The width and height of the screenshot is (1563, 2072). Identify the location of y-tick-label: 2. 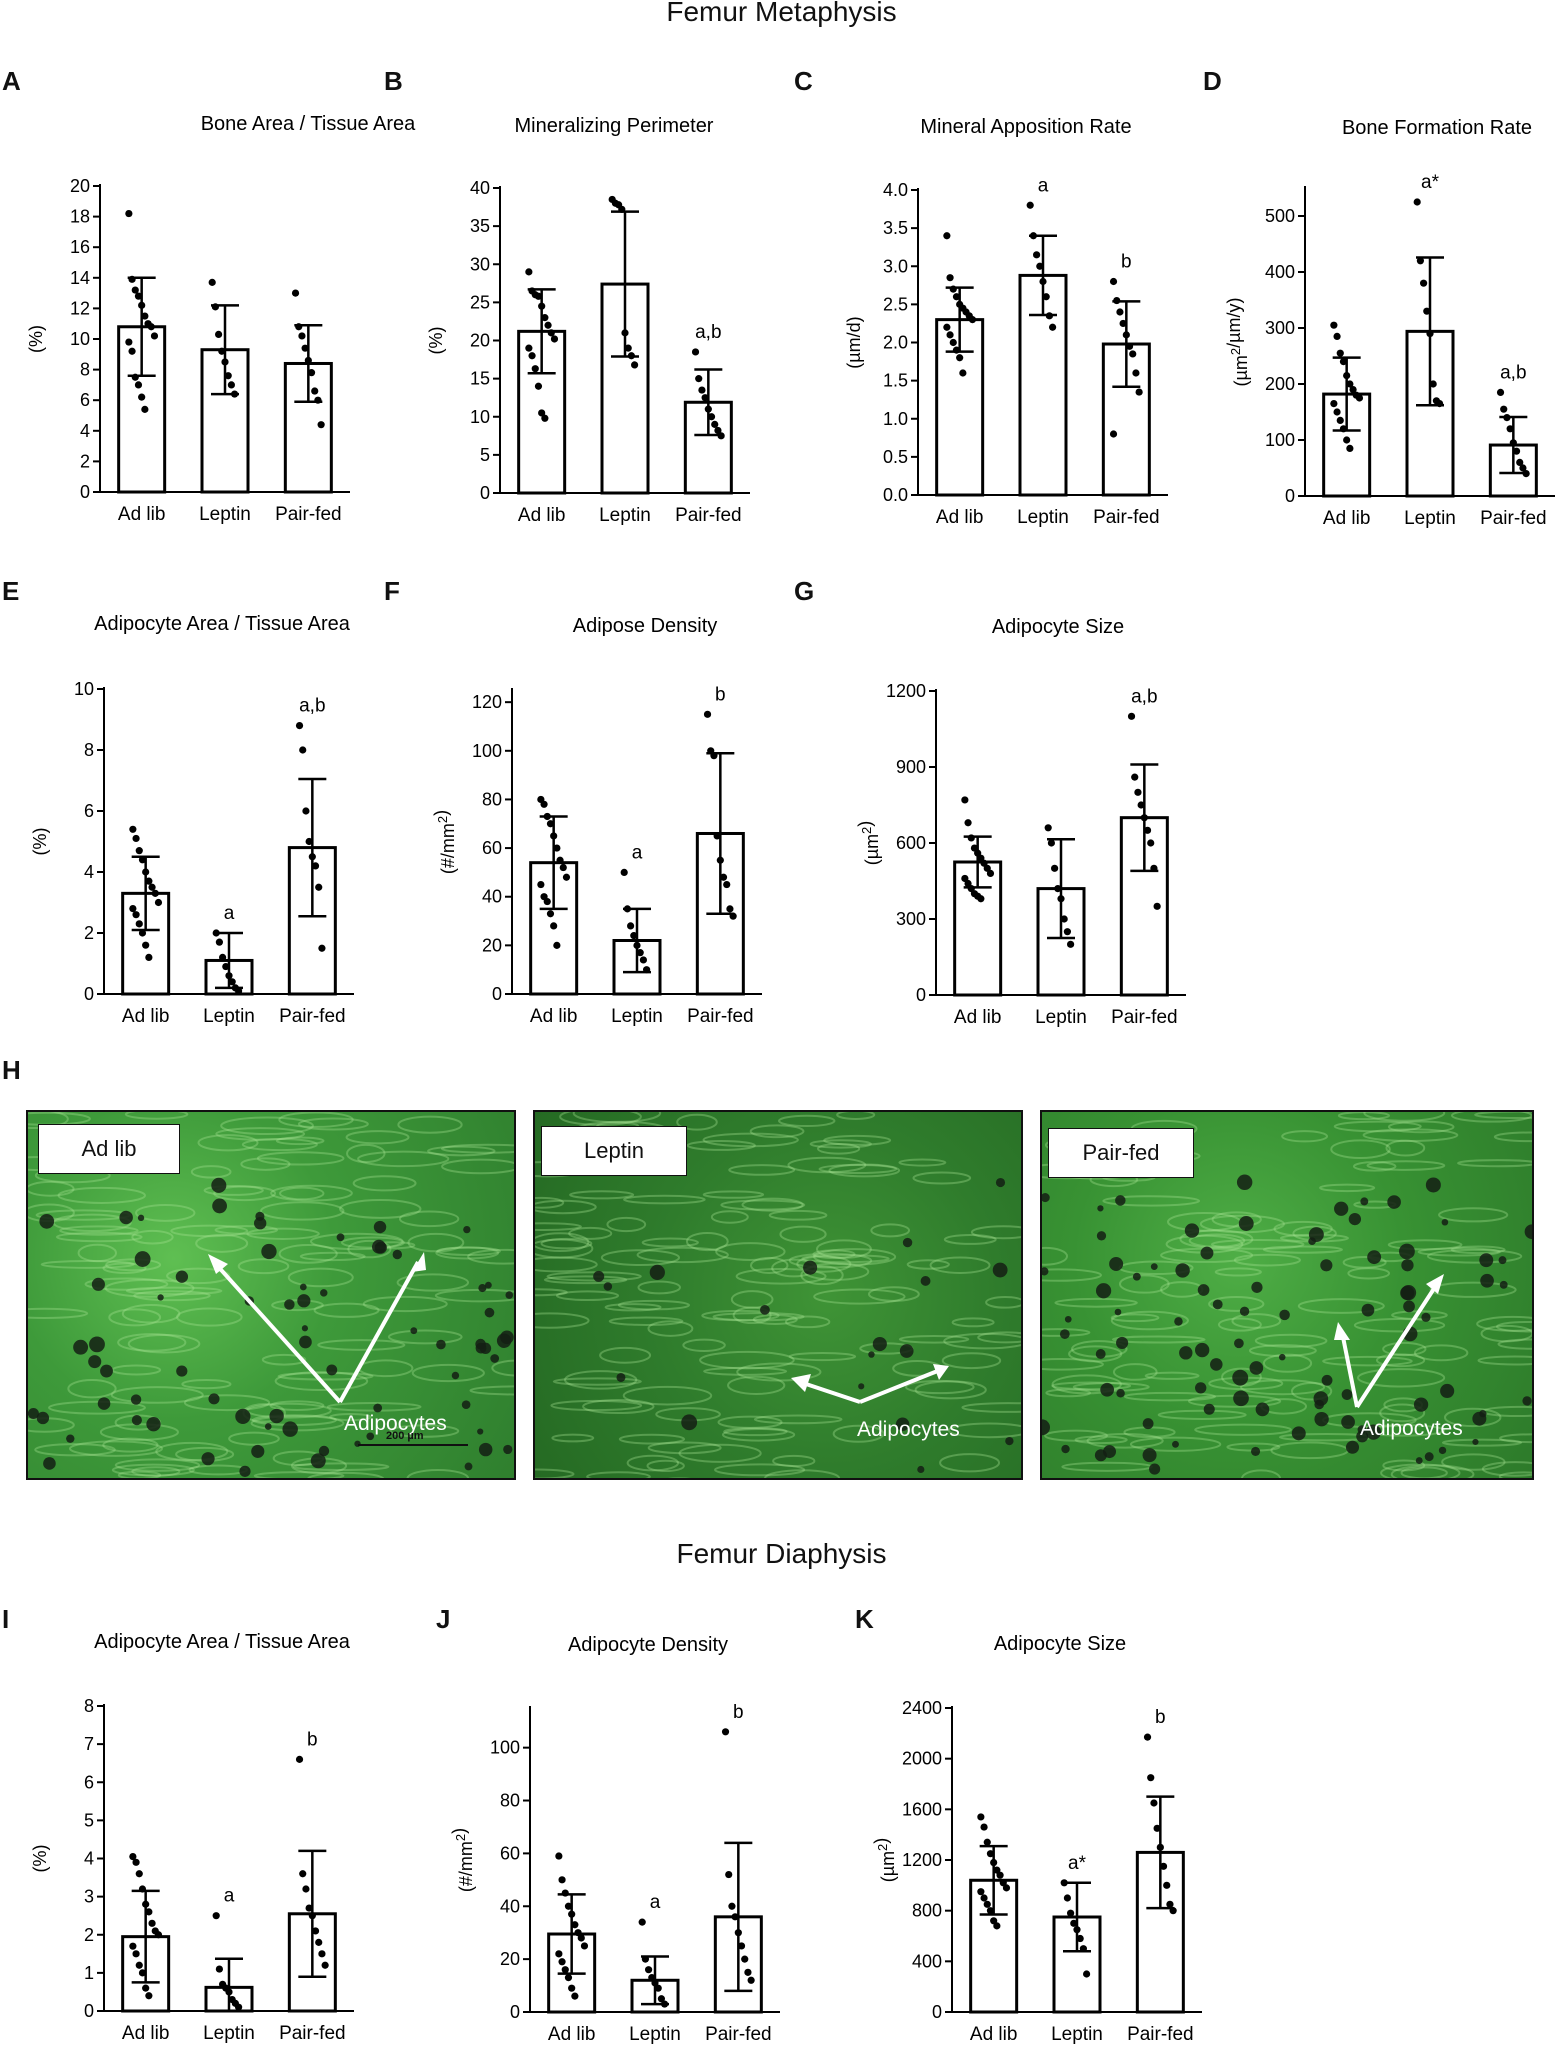
(85, 461).